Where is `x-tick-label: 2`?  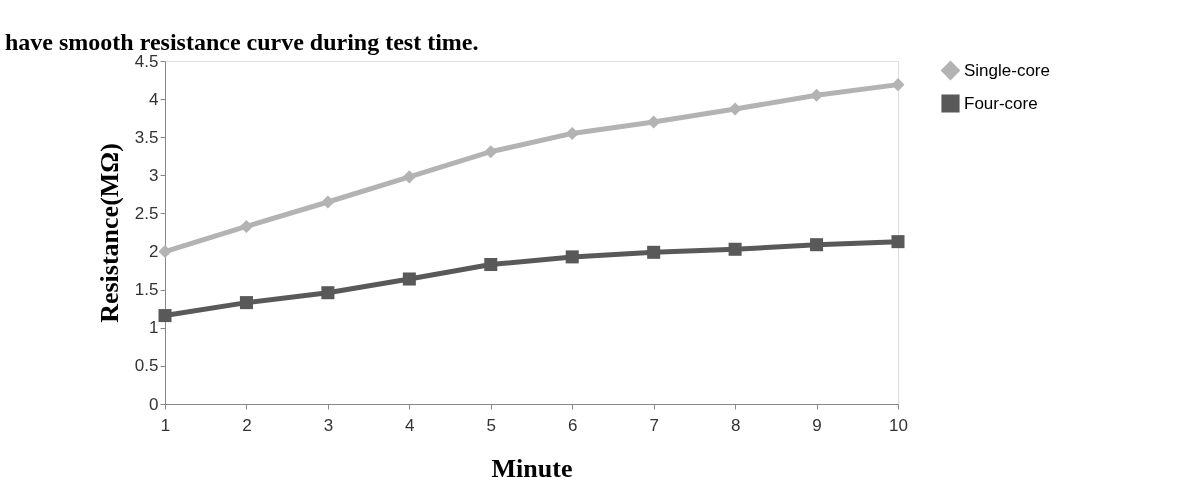
x-tick-label: 2 is located at coordinates (247, 425).